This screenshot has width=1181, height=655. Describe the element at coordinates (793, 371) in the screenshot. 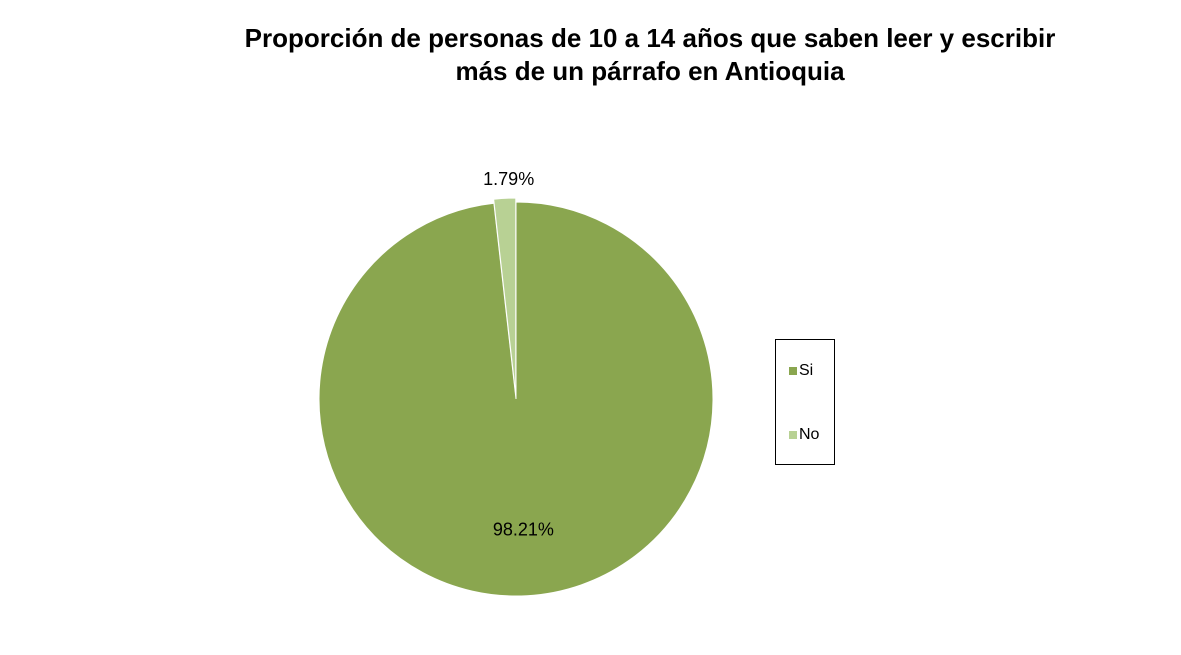

I see `legend-swatch-si` at that location.